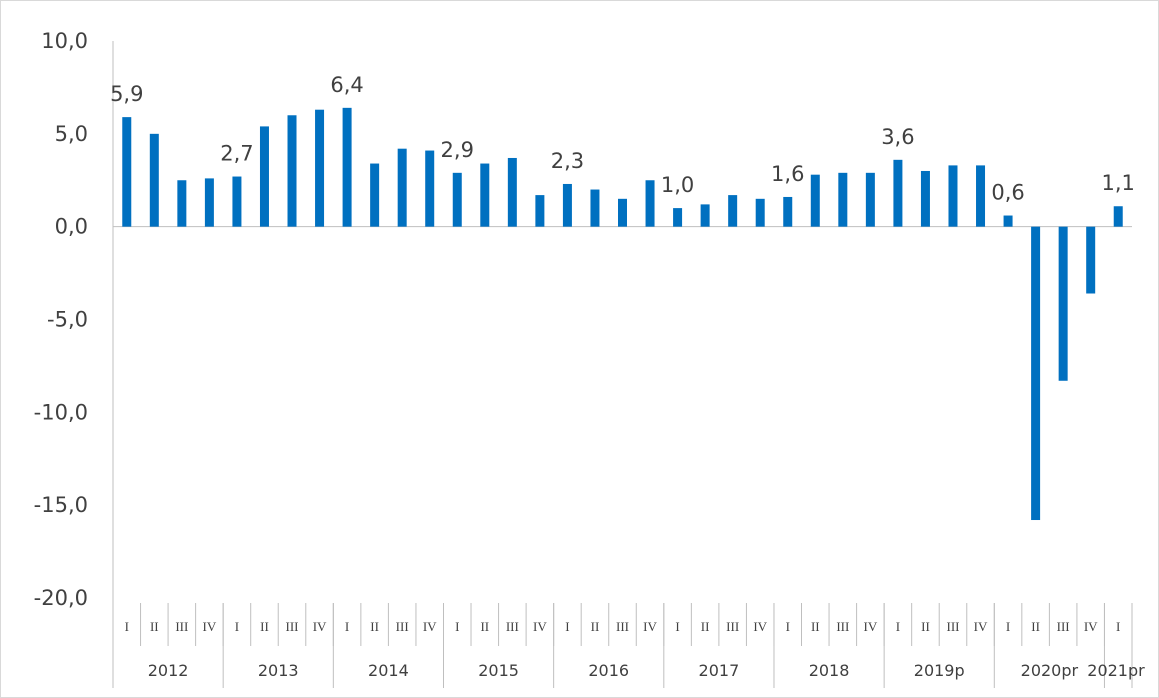 The width and height of the screenshot is (1159, 698). I want to click on year-label: 2017, so click(719, 670).